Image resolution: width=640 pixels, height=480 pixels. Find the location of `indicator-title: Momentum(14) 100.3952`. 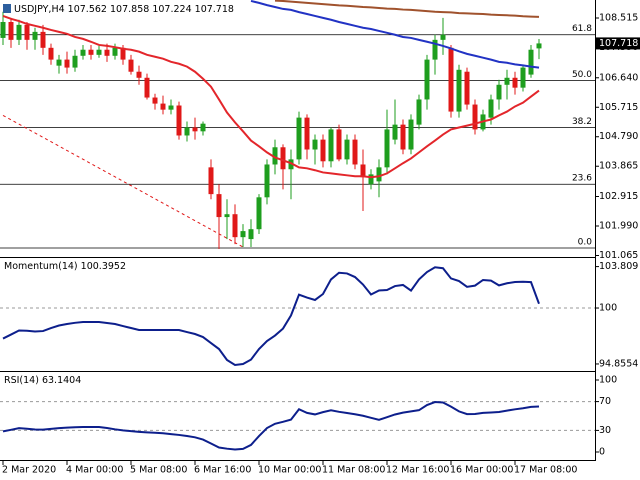

indicator-title: Momentum(14) 100.3952 is located at coordinates (65, 266).